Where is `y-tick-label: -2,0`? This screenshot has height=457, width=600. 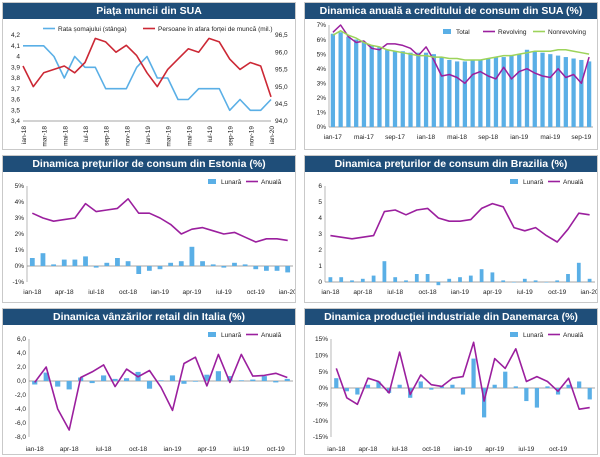
y-tick-label: -2,0 is located at coordinates (21, 395).